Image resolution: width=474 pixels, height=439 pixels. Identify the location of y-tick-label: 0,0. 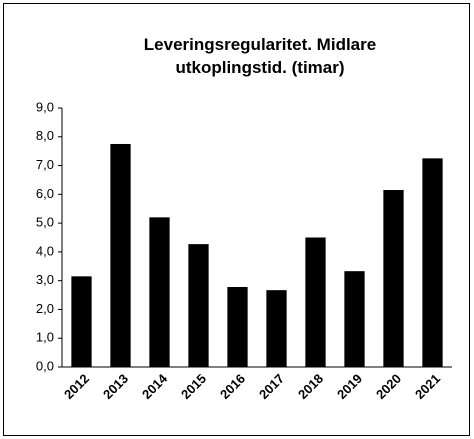
(45, 365).